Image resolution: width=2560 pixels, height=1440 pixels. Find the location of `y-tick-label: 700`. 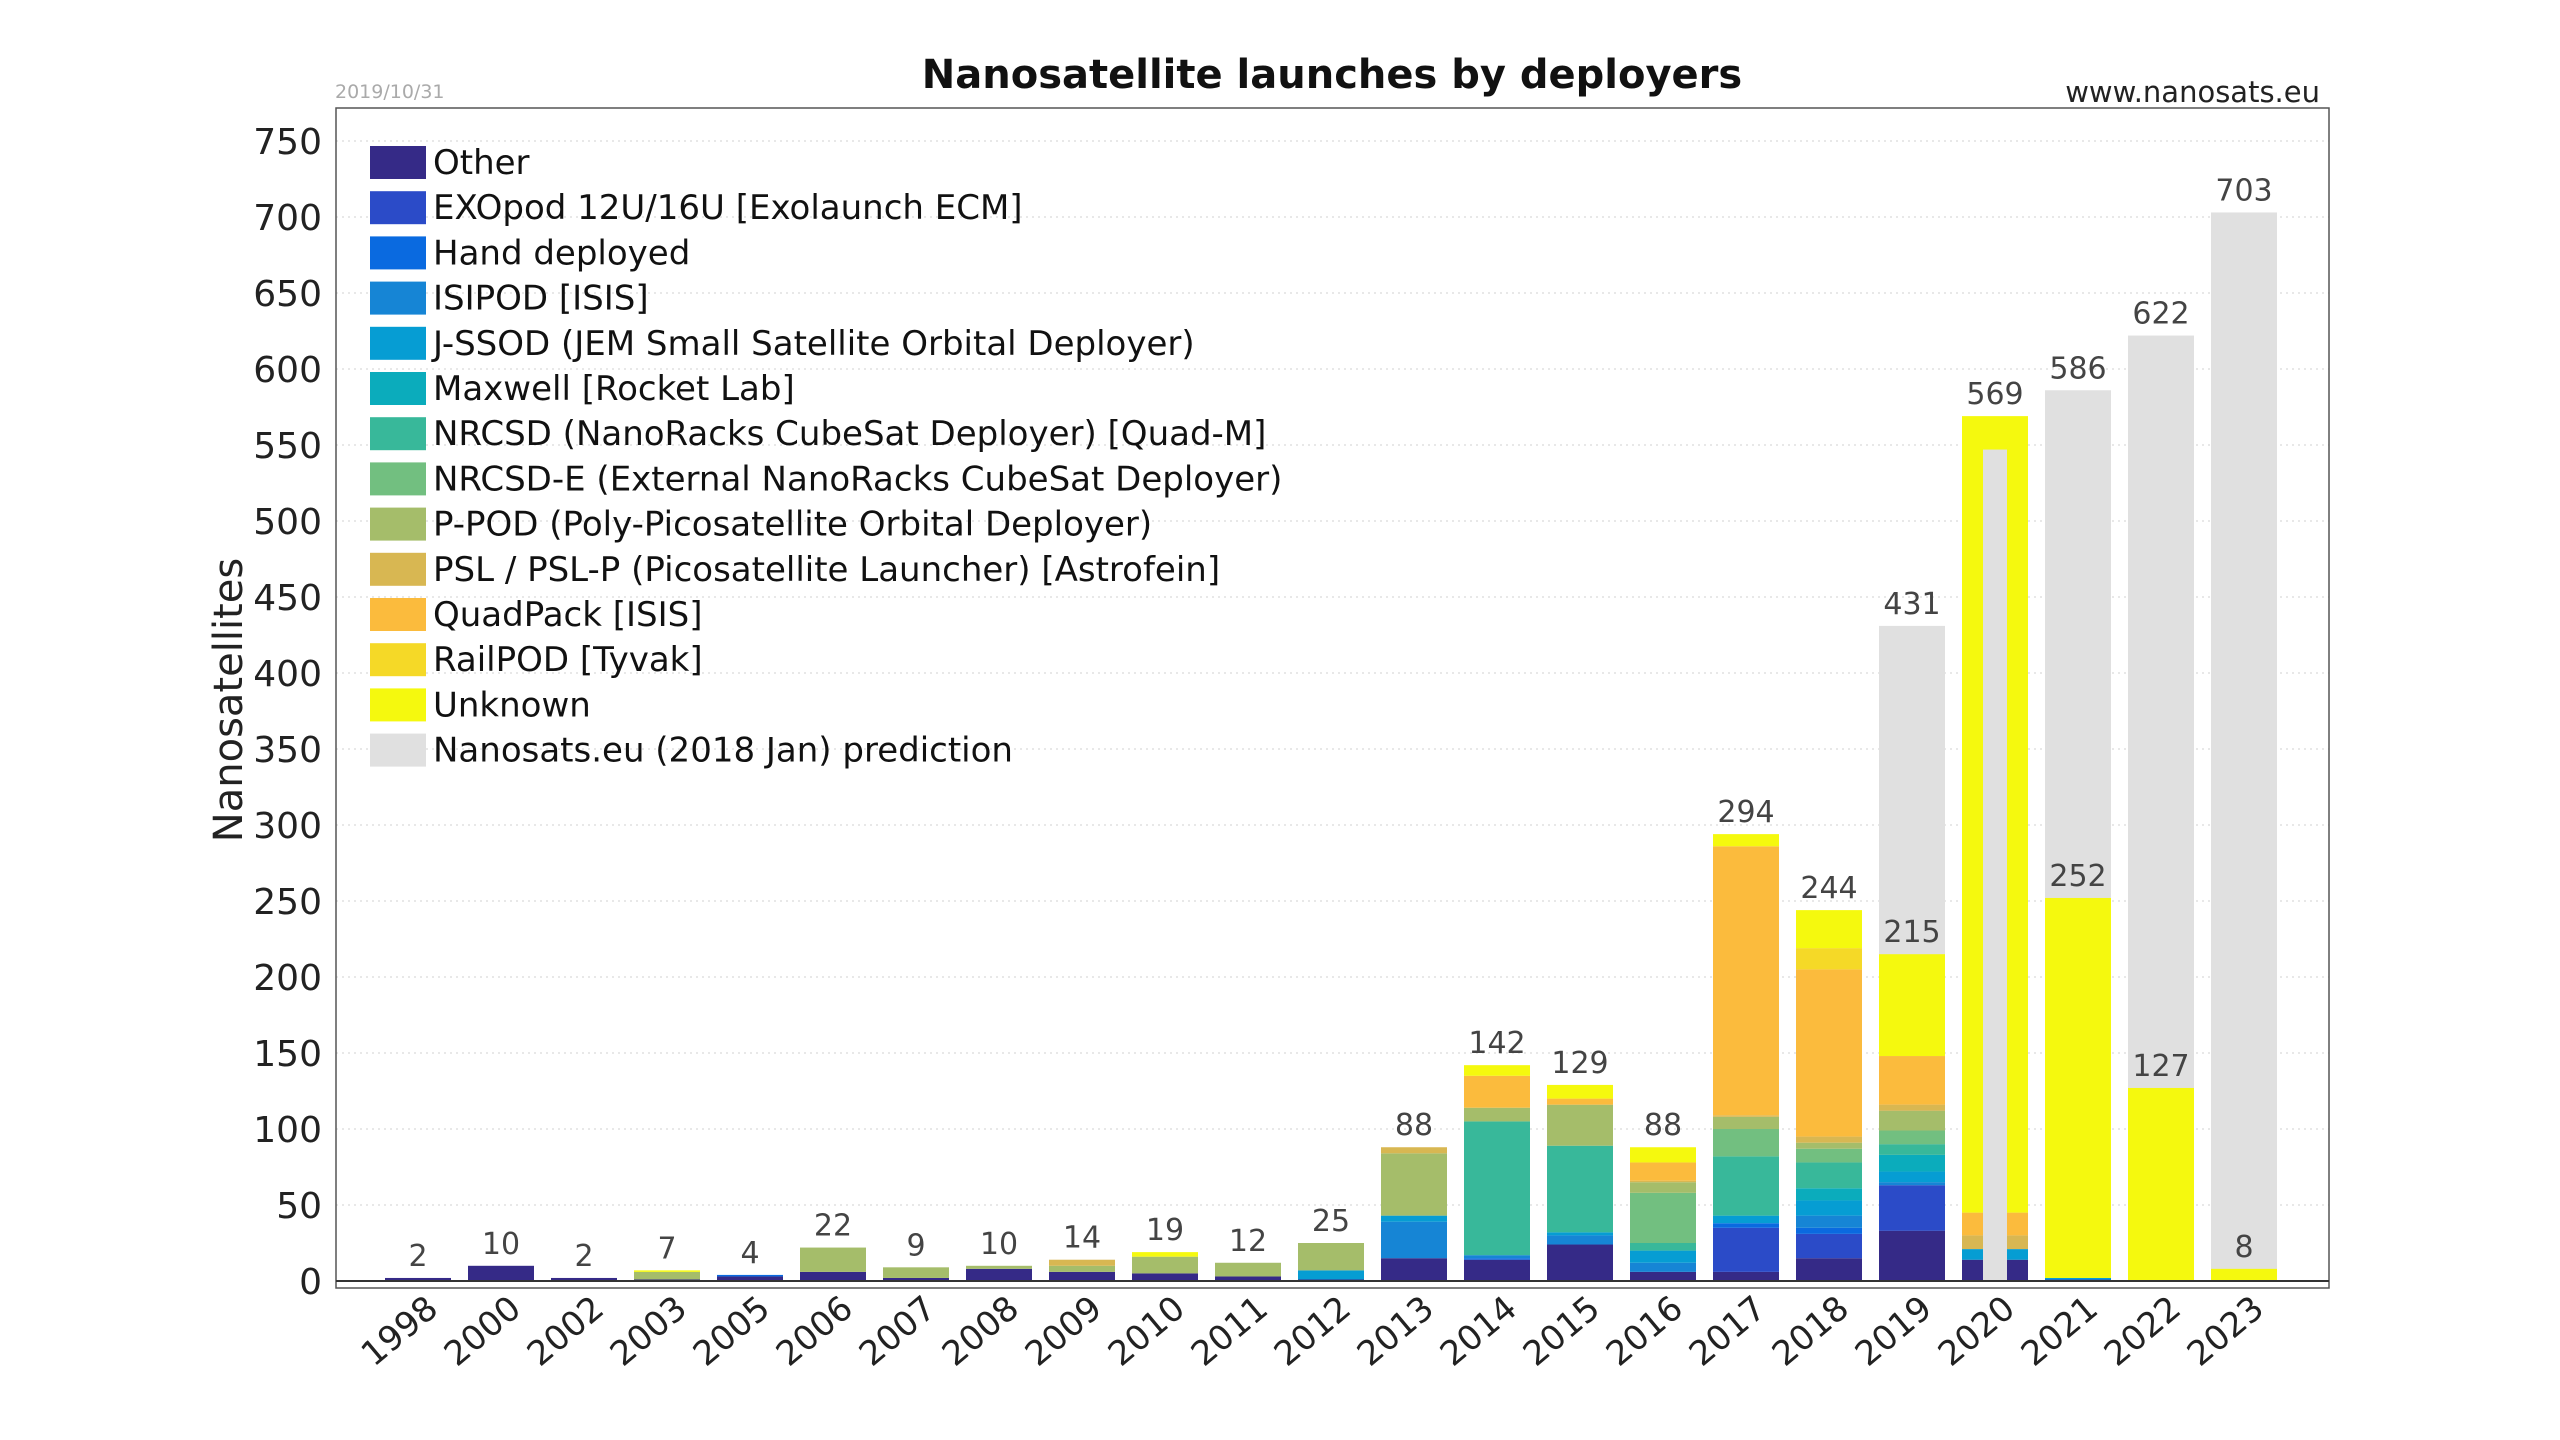

y-tick-label: 700 is located at coordinates (287, 218).